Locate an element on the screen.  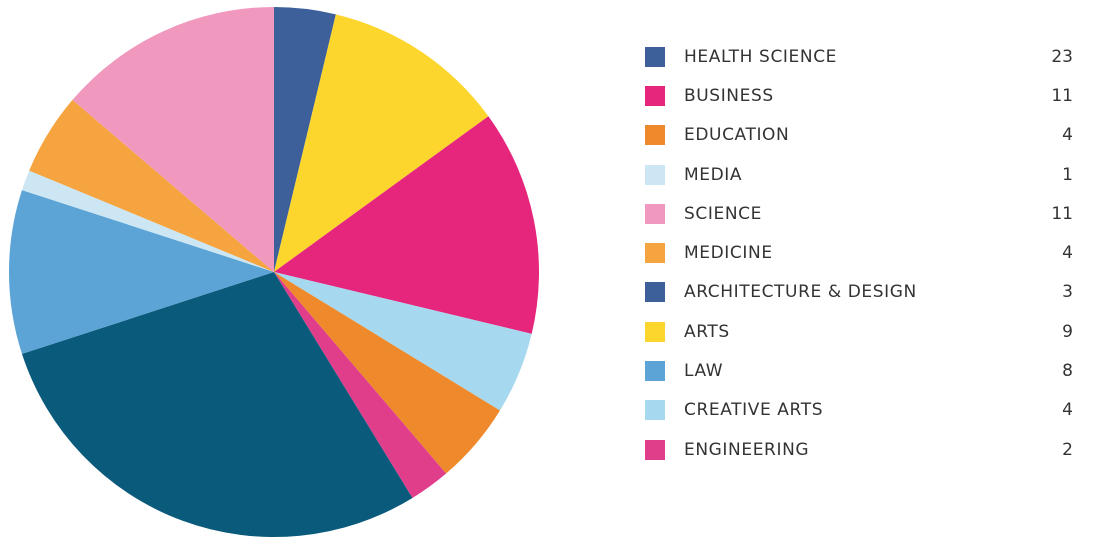
legend-label: SCIENCE is located at coordinates (723, 213).